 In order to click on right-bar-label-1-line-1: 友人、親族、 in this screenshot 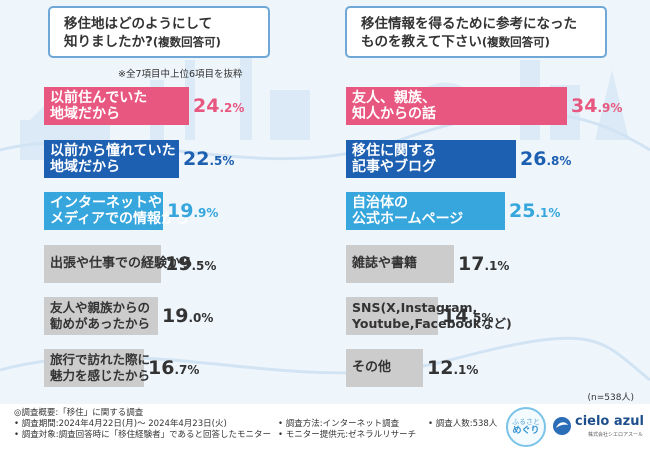, I will do `click(394, 98)`.